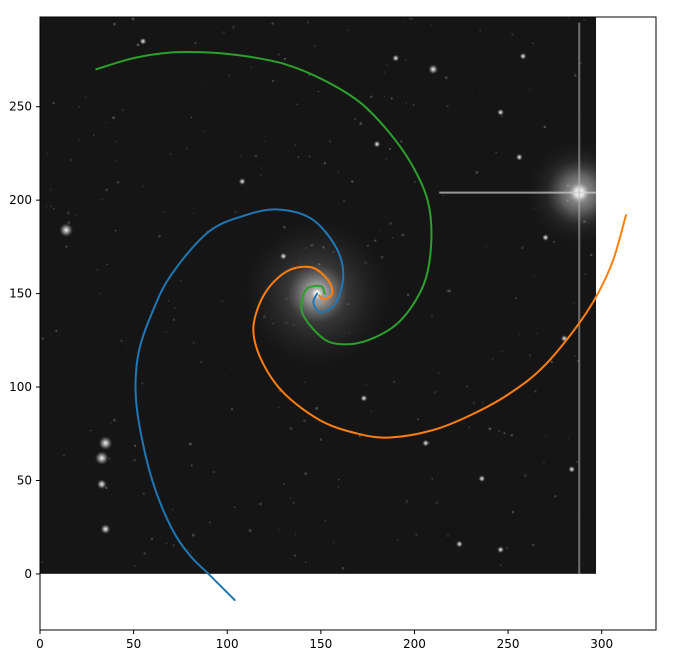  Describe the element at coordinates (20, 200) in the screenshot. I see `y-tick-label: 200` at that location.